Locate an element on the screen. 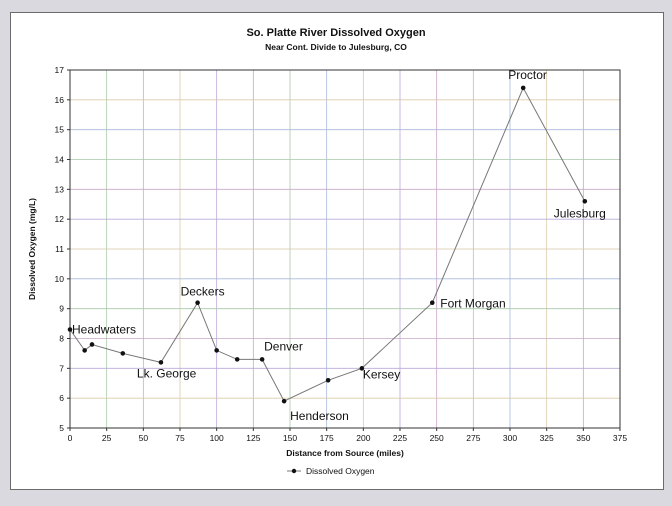 This screenshot has height=506, width=672. annotation-label: Kersey is located at coordinates (381, 374).